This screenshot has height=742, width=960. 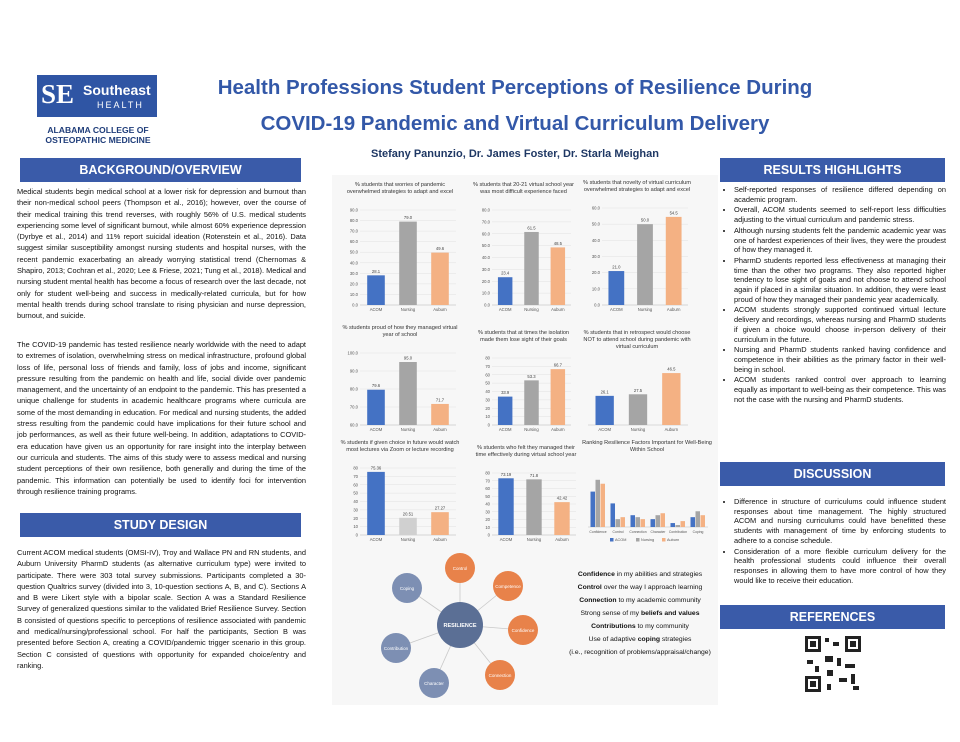 What do you see at coordinates (376, 467) in the screenshot?
I see `value-label: 75.36` at bounding box center [376, 467].